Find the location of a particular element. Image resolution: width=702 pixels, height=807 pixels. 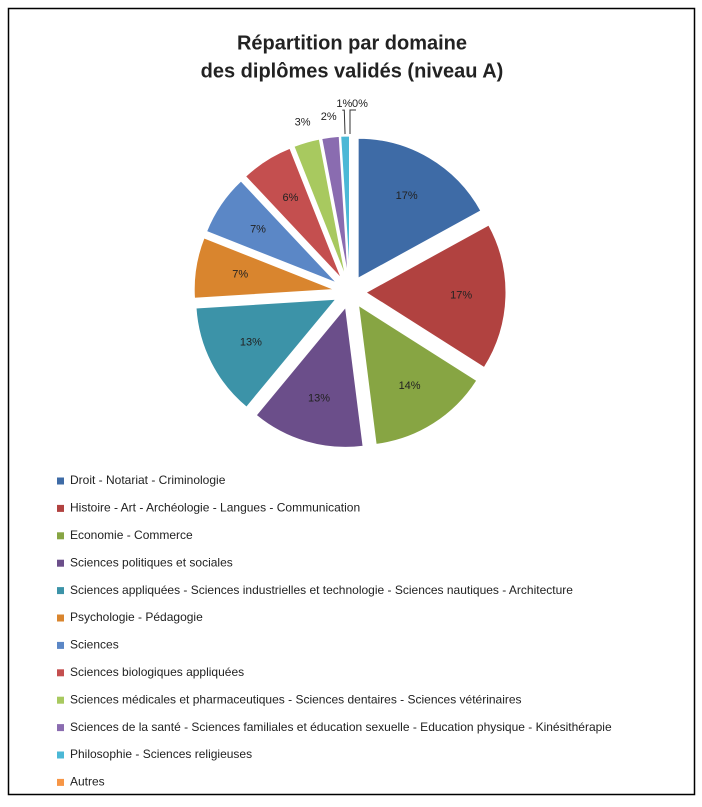

data-label: 0% is located at coordinates (360, 104).